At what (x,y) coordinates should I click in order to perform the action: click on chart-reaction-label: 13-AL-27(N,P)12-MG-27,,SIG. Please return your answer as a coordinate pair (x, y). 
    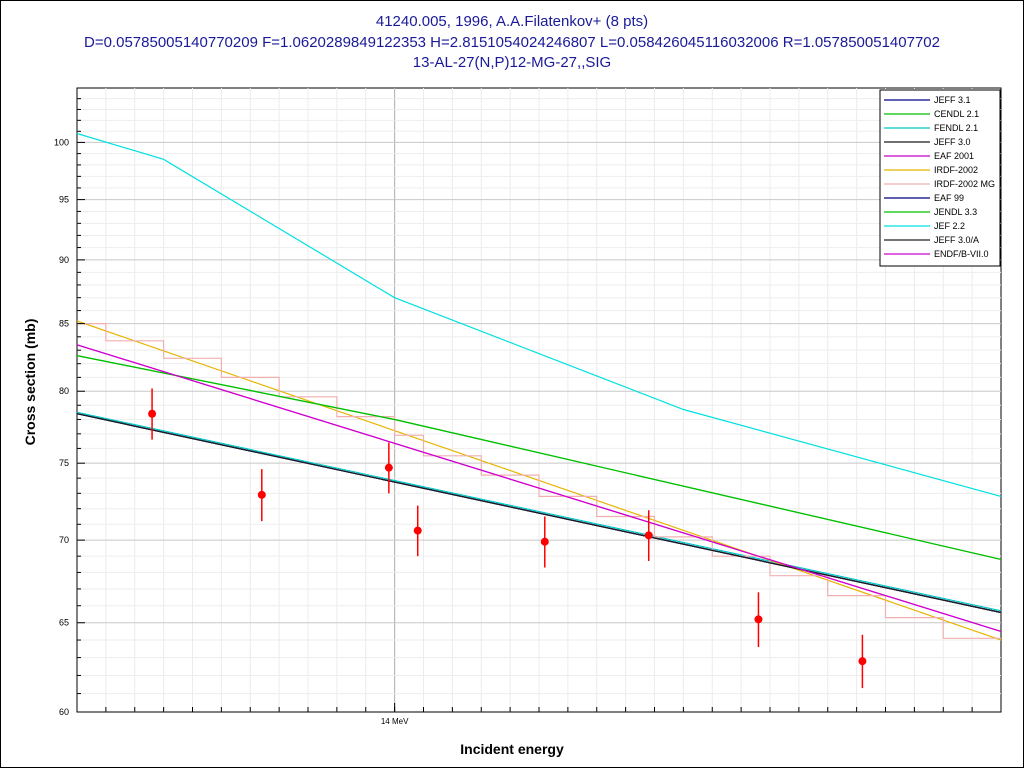
    Looking at the image, I should click on (512, 62).